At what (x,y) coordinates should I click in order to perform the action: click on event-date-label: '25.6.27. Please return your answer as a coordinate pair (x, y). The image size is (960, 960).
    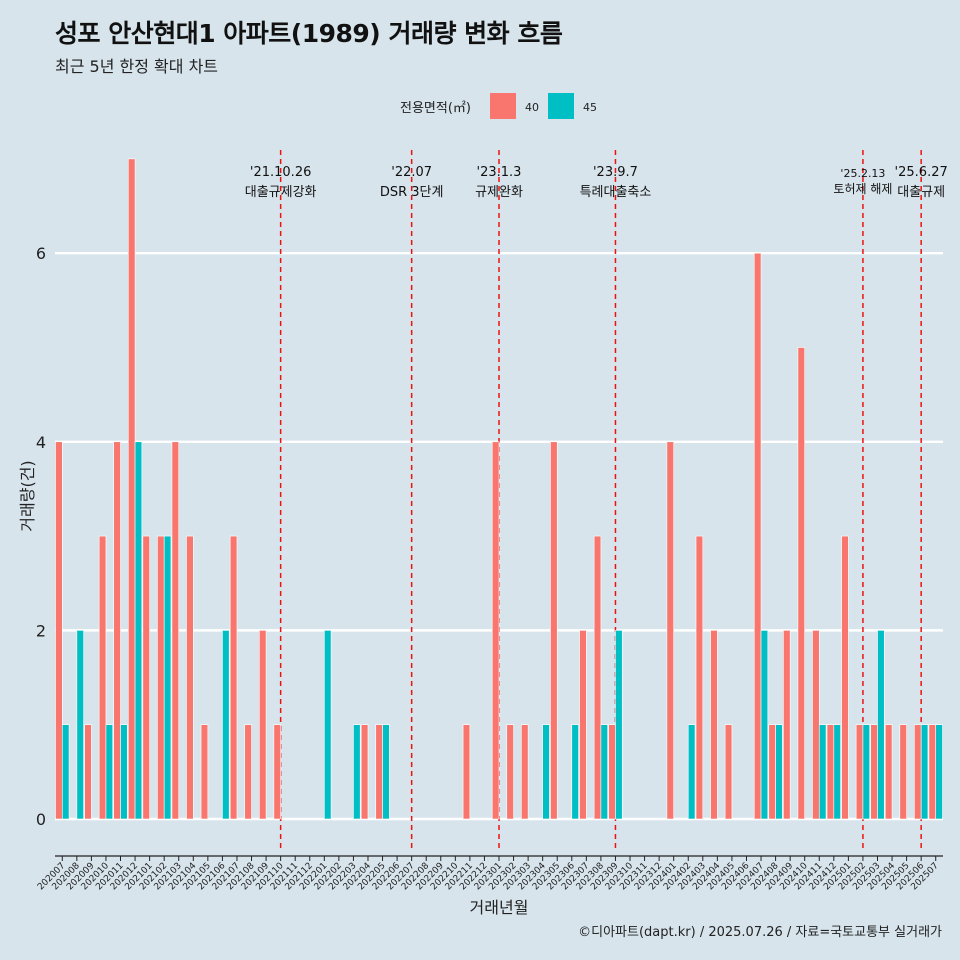
    Looking at the image, I should click on (921, 172).